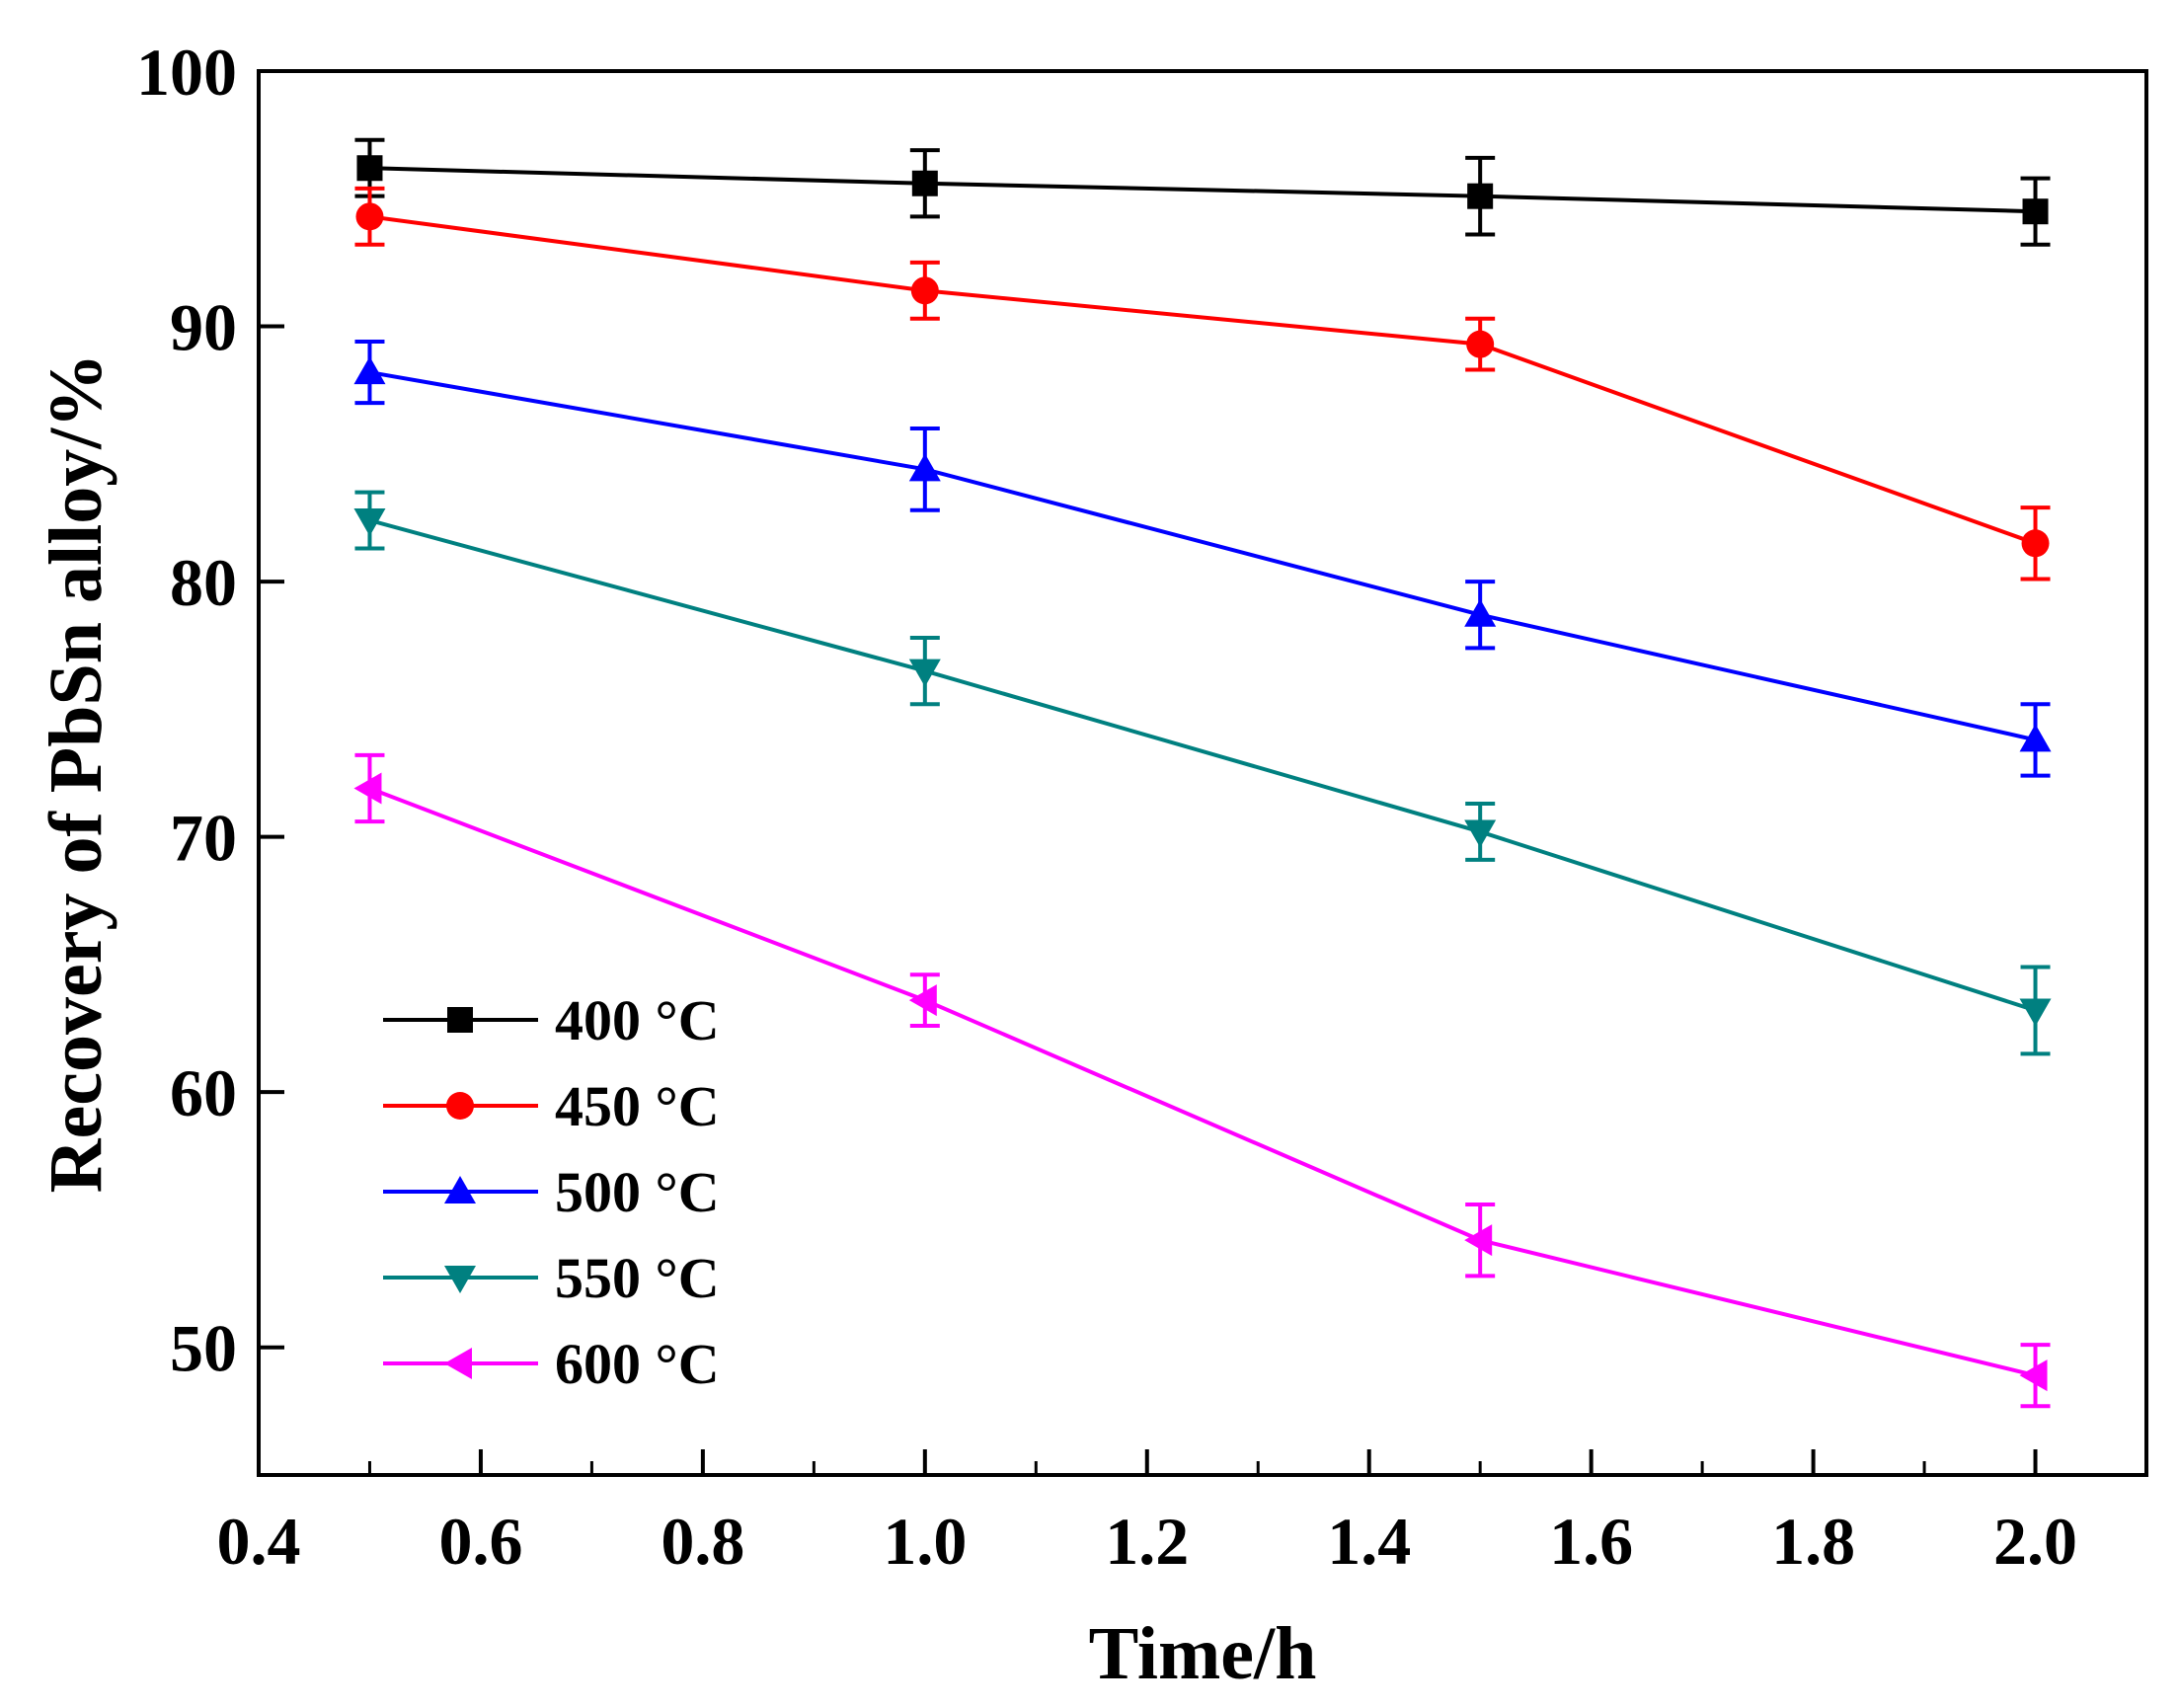  I want to click on legend-item-1: 450 °C, so click(551, 1106).